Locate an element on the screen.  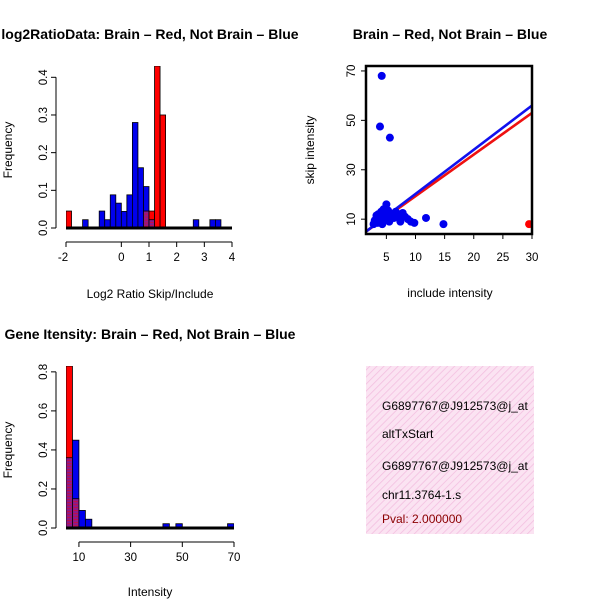
info-hatched-background is located at coordinates (450, 450).